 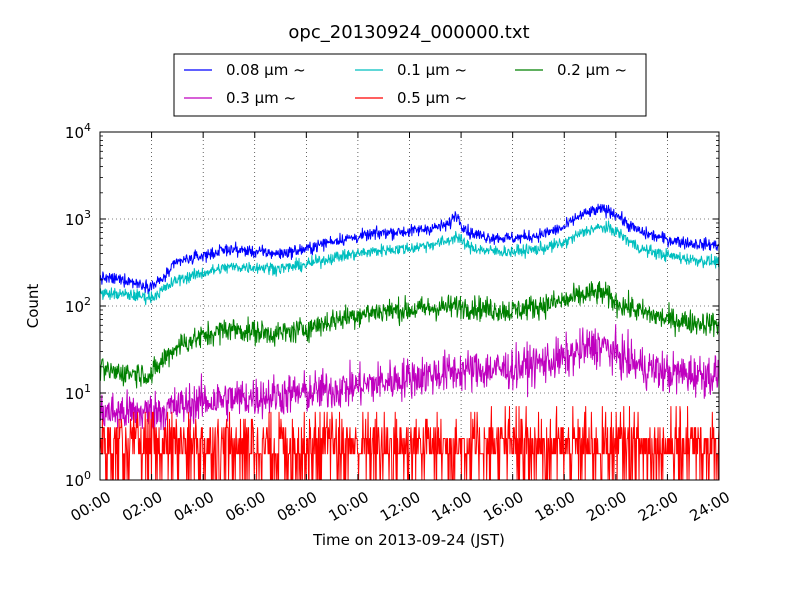 I want to click on y-tick-label: 10⁴, so click(x=78, y=131).